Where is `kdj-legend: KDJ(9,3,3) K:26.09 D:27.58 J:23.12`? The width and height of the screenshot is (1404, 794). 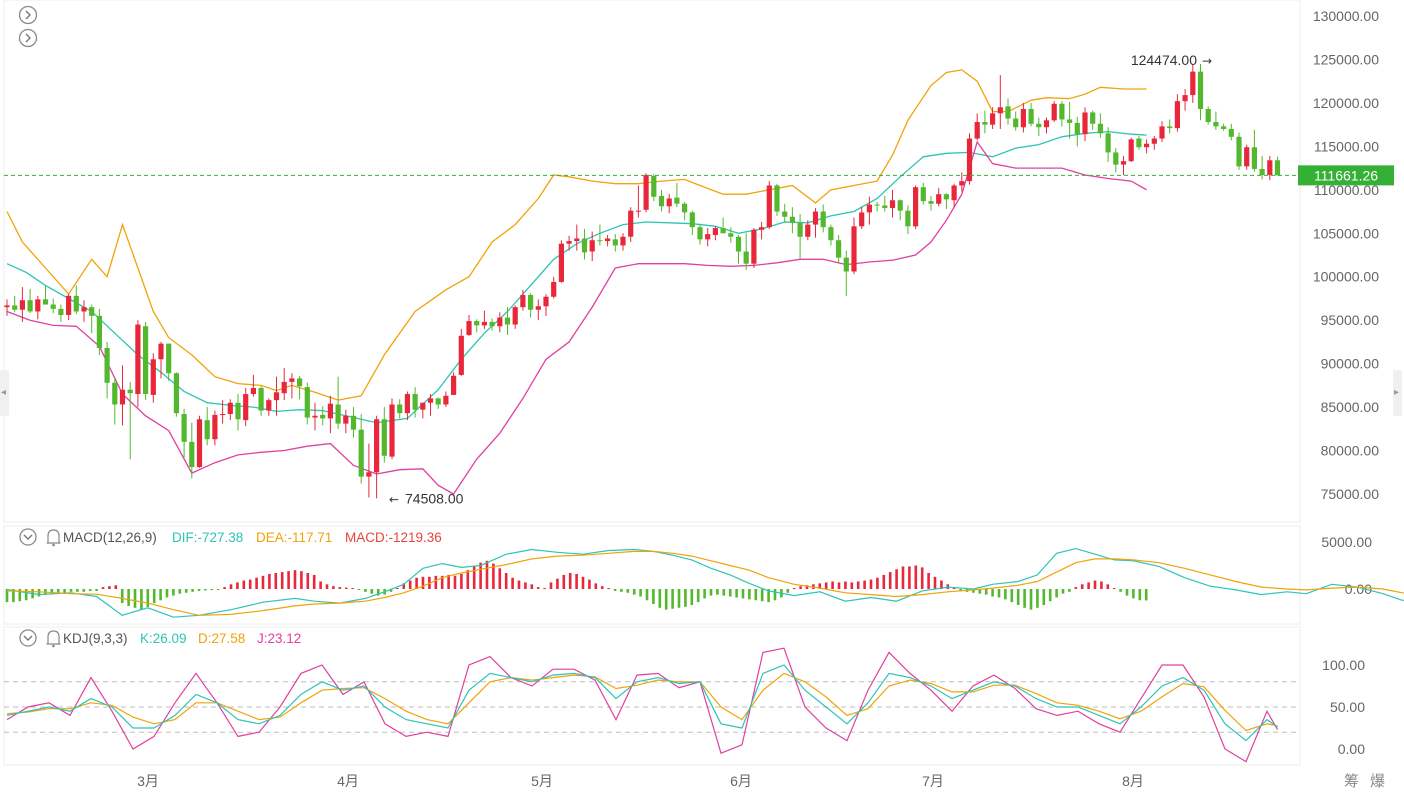 kdj-legend: KDJ(9,3,3) K:26.09 D:27.58 J:23.12 is located at coordinates (160, 638).